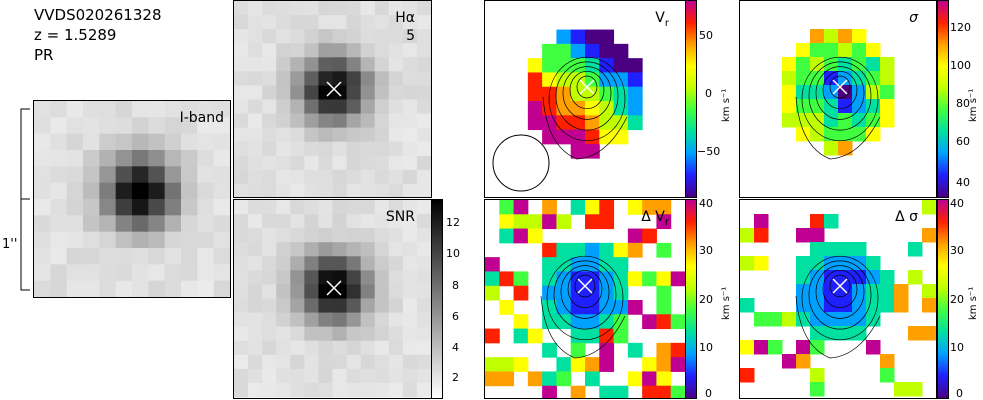  Describe the element at coordinates (708, 393) in the screenshot. I see `dvr-tick: 0` at that location.